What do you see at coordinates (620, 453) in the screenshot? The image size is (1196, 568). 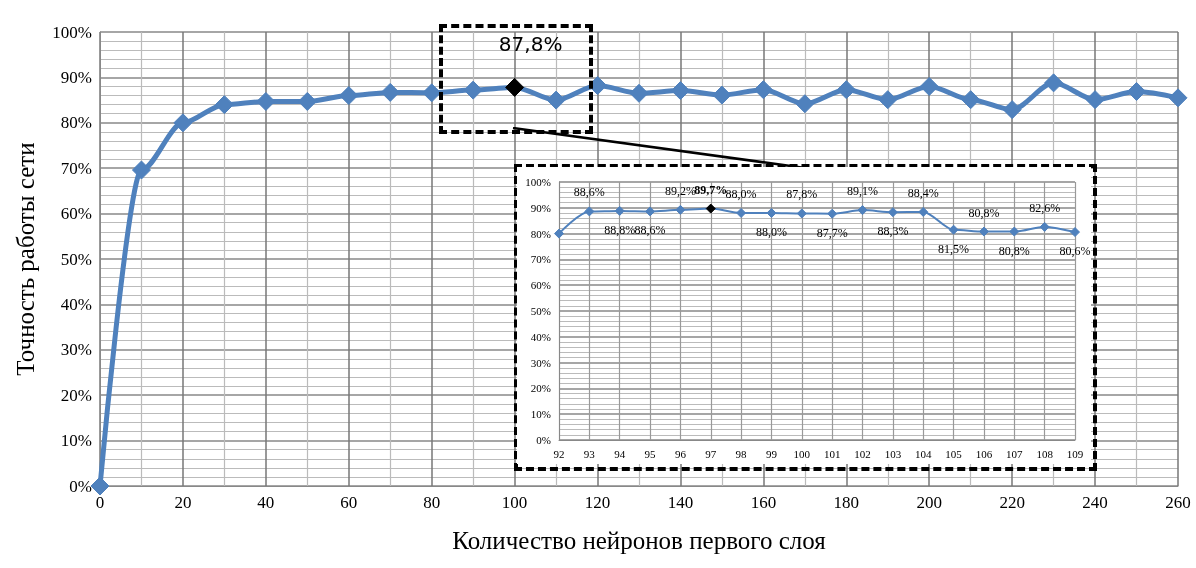 I see `x-tick-label: 94` at bounding box center [620, 453].